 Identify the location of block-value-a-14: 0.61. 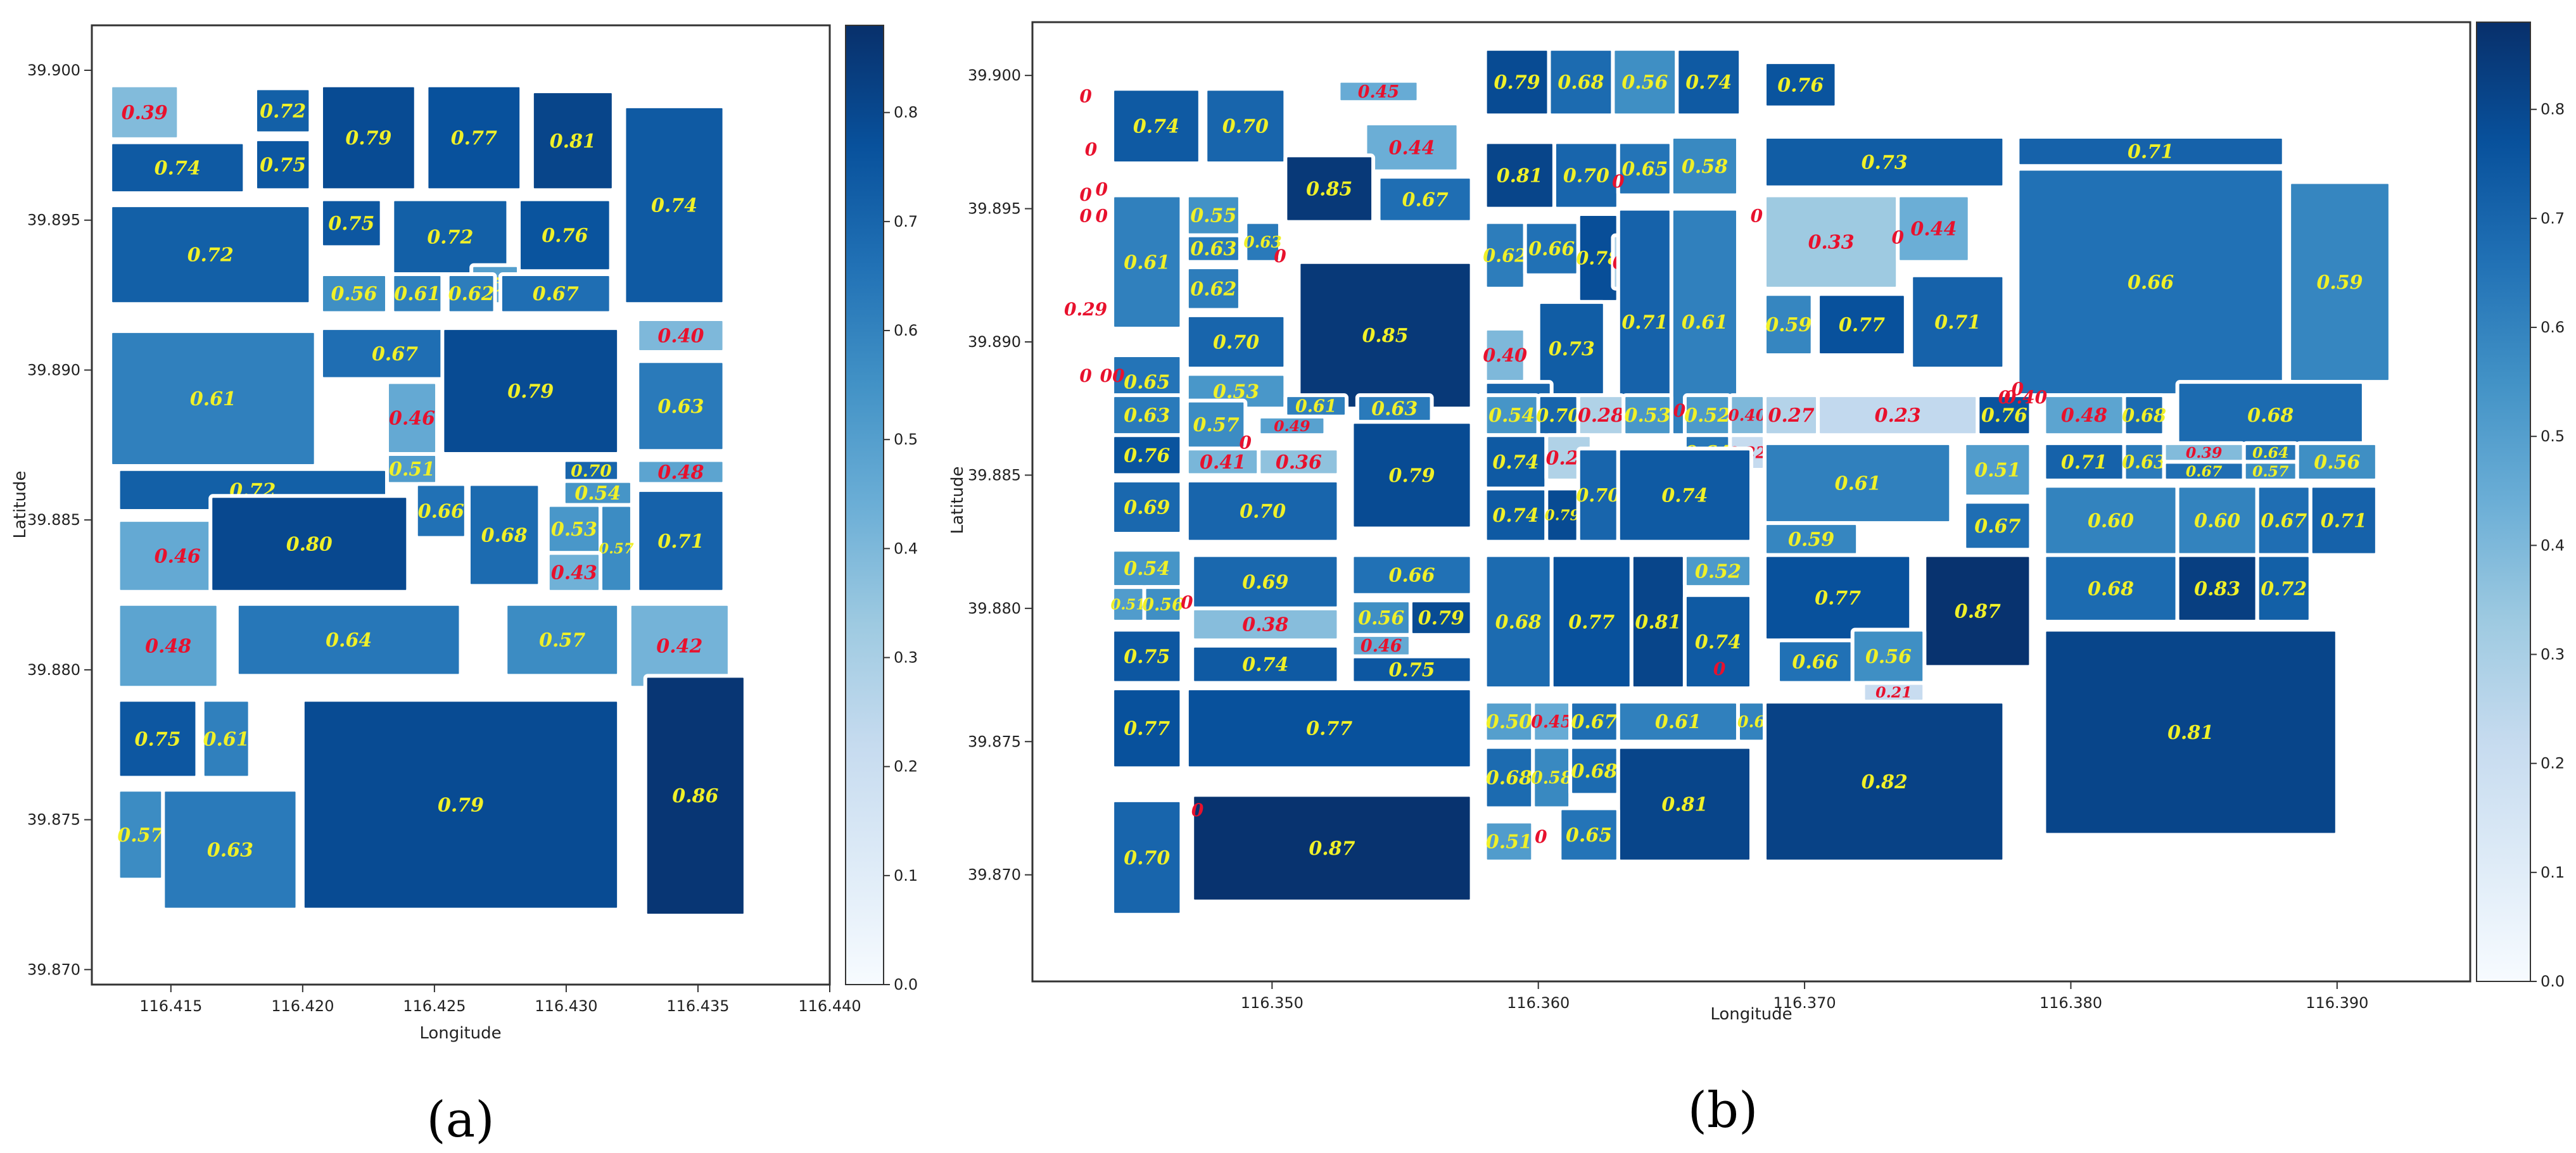
(417, 294).